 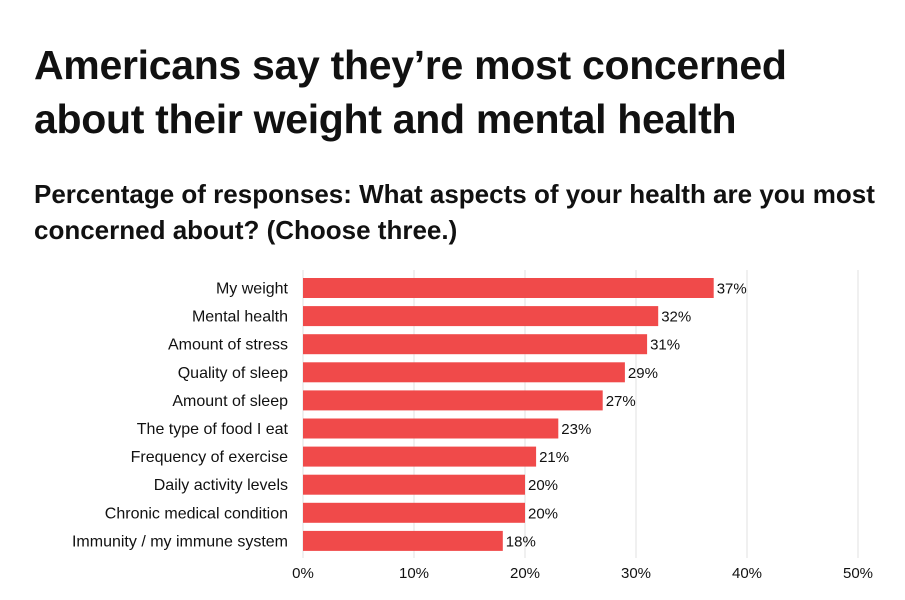 What do you see at coordinates (303, 573) in the screenshot?
I see `x-tick-label: 0%` at bounding box center [303, 573].